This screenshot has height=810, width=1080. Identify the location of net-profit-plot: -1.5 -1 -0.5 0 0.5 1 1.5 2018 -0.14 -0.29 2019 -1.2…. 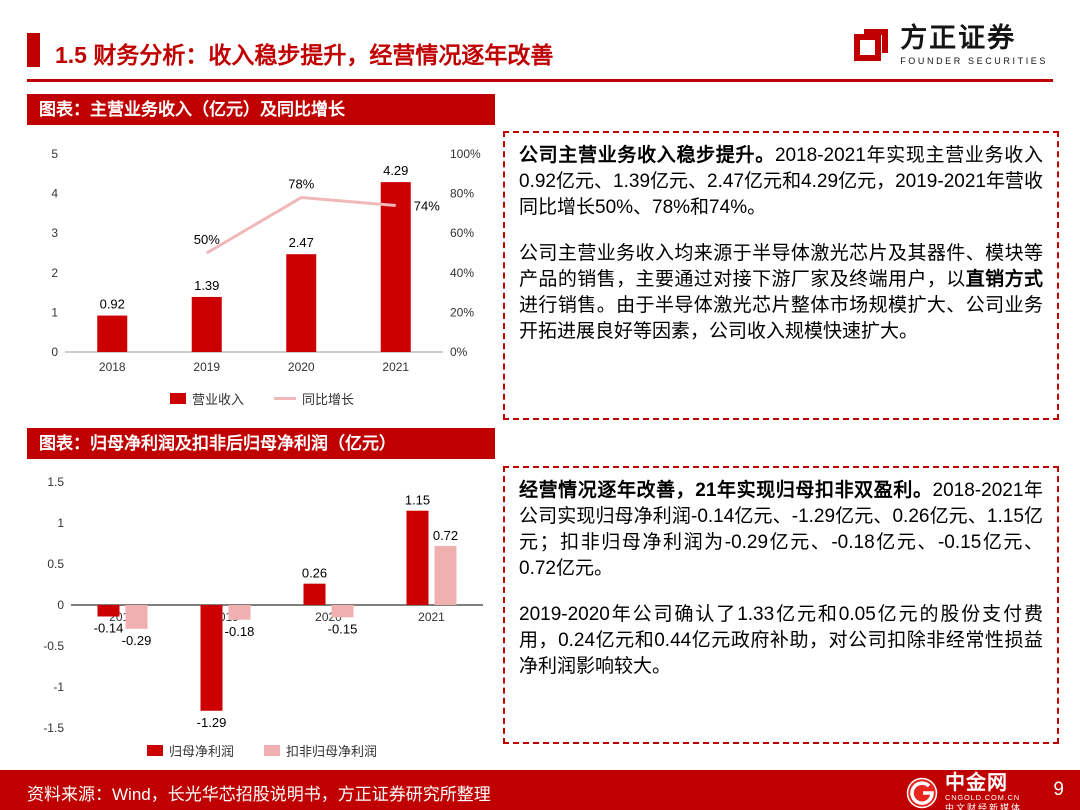
(262, 602).